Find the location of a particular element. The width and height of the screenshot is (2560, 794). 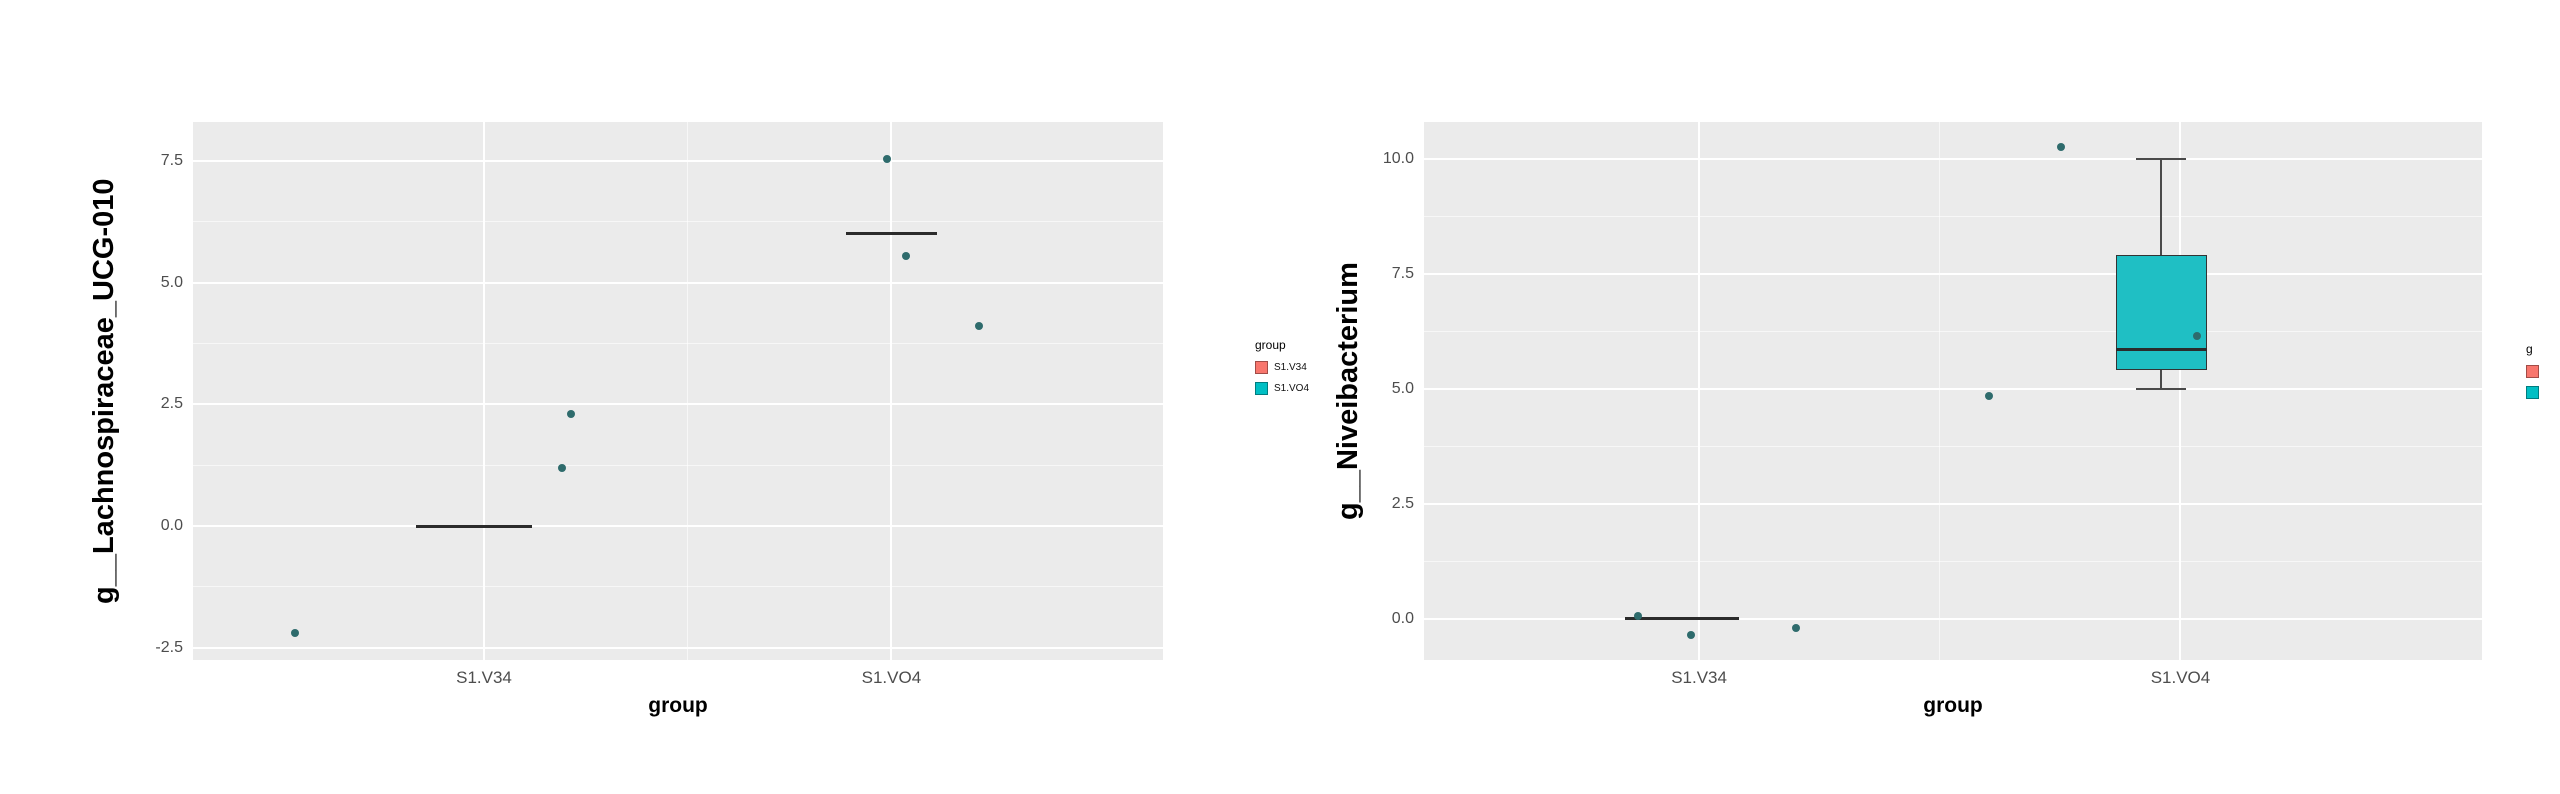

y-tick-label: -2.5 is located at coordinates (169, 647).